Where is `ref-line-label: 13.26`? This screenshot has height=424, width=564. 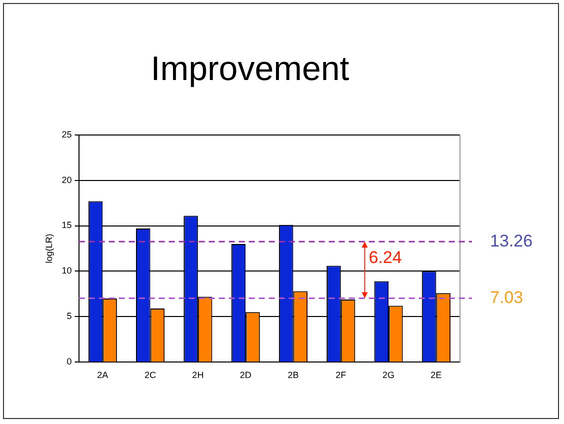 ref-line-label: 13.26 is located at coordinates (511, 240).